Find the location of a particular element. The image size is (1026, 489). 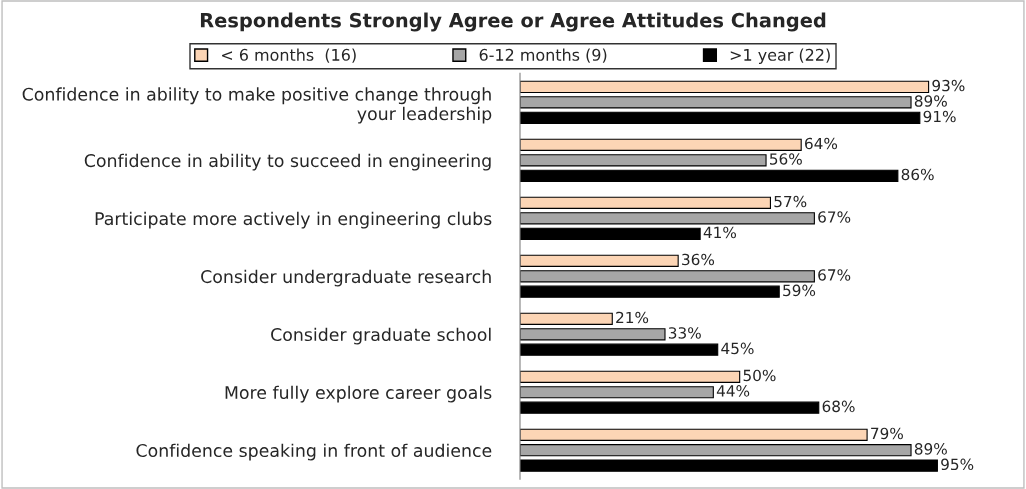

y-tick-label: Confidence speaking in front of audience is located at coordinates (314, 452).